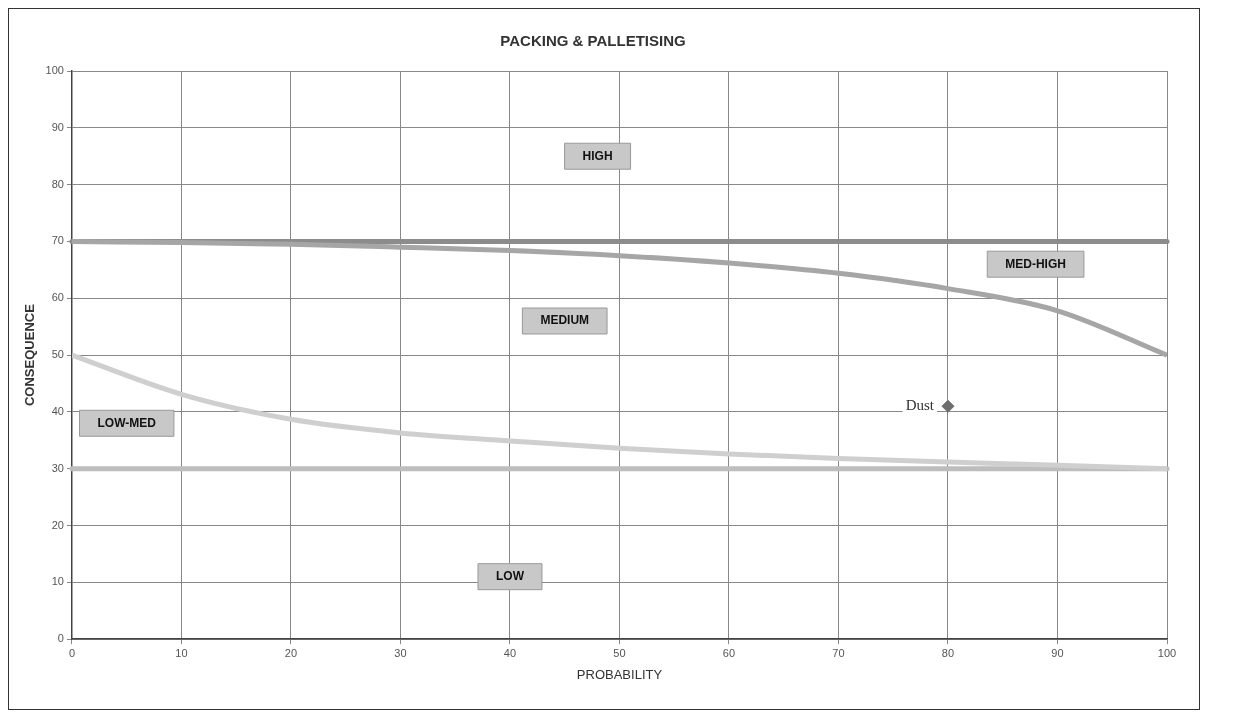 The height and width of the screenshot is (728, 1240). I want to click on annotation: MEDIUM, so click(565, 320).